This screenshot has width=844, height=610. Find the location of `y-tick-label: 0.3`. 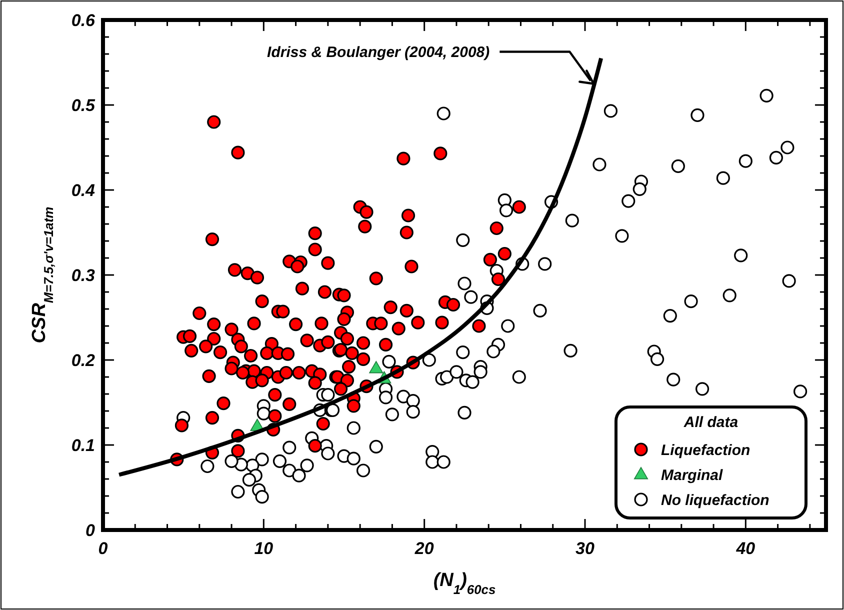

y-tick-label: 0.3 is located at coordinates (83, 275).